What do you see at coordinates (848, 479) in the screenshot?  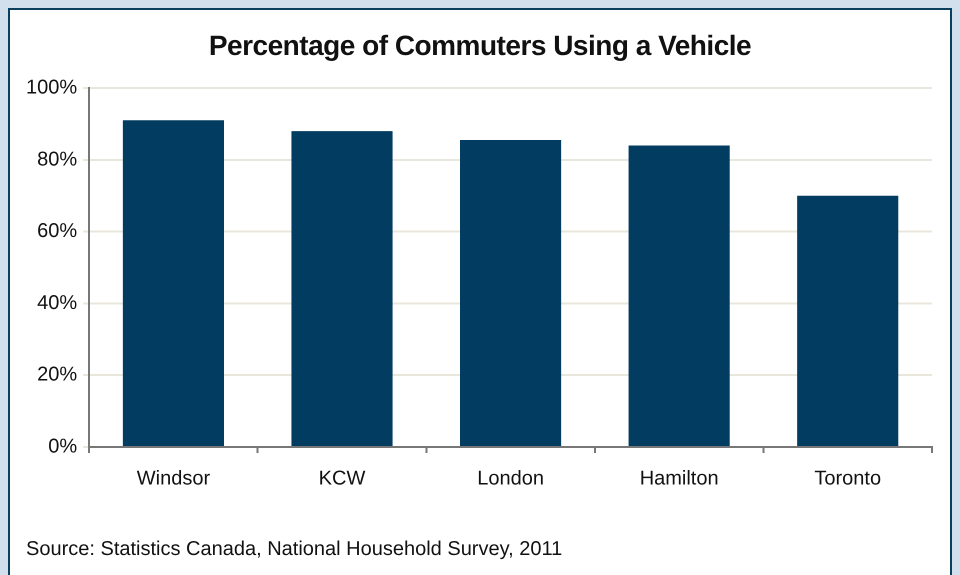 I see `x-tick-label: Toronto` at bounding box center [848, 479].